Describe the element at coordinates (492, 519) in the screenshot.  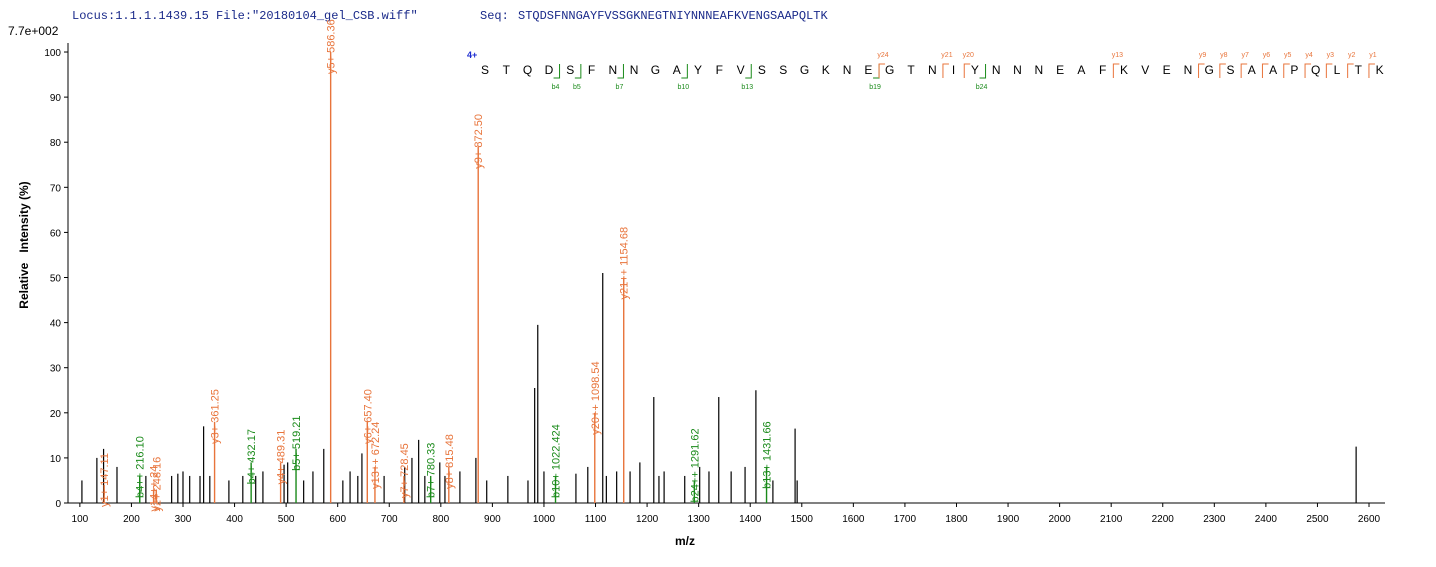
I see `x-tick-label: 900` at that location.